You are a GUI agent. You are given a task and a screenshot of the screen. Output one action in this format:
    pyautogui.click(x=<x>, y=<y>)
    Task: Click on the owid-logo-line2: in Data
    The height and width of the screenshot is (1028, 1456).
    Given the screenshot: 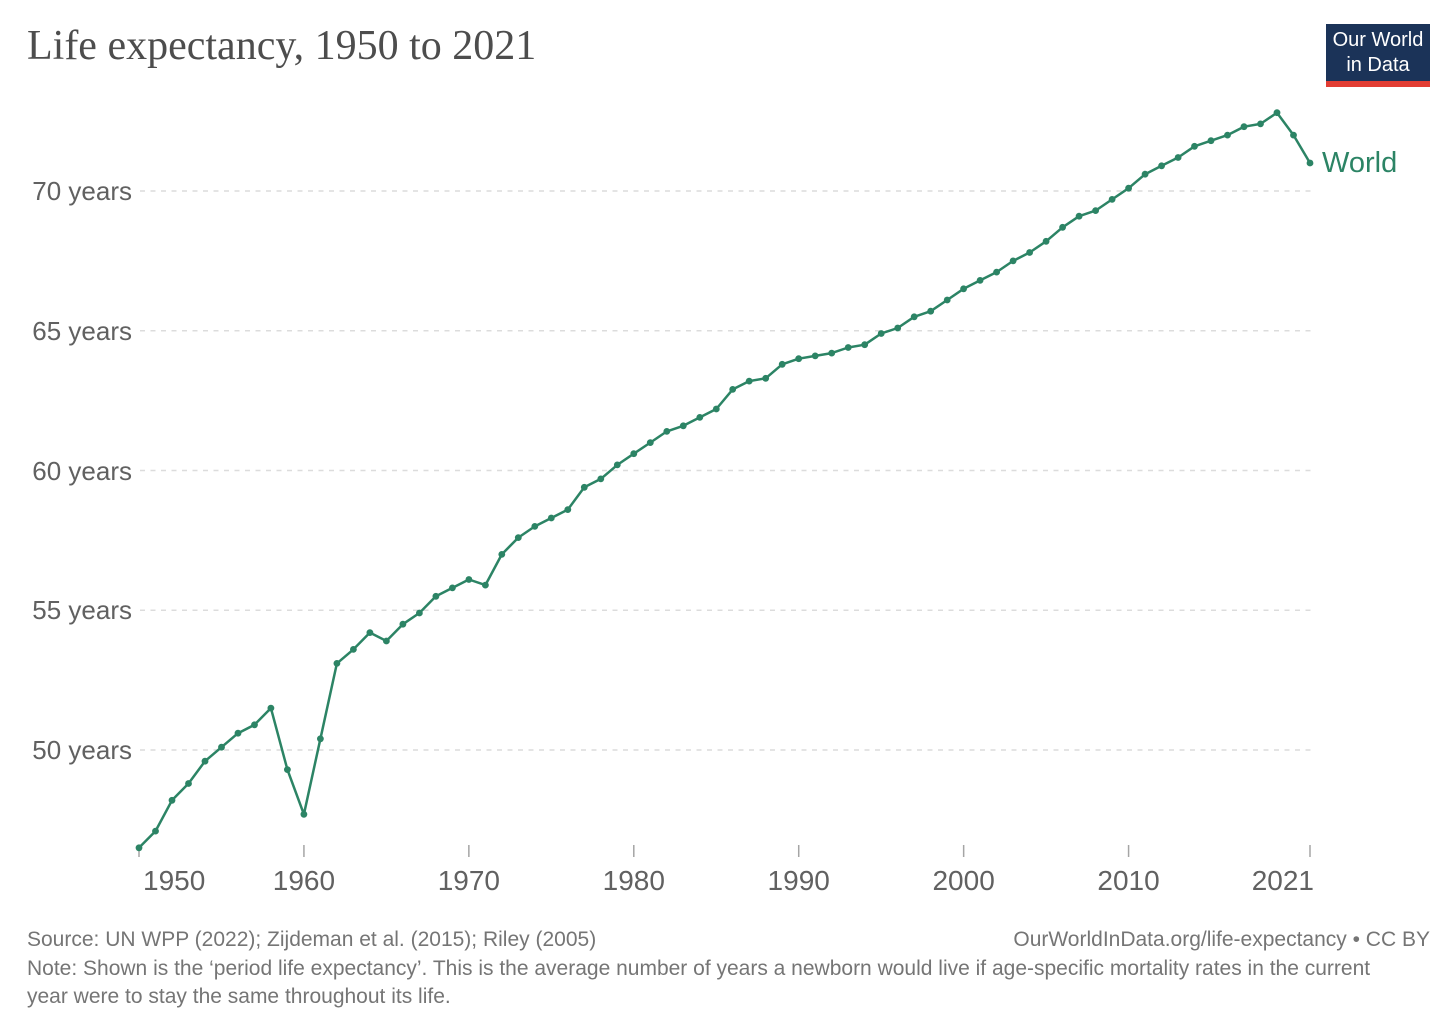 What is the action you would take?
    pyautogui.click(x=1378, y=64)
    